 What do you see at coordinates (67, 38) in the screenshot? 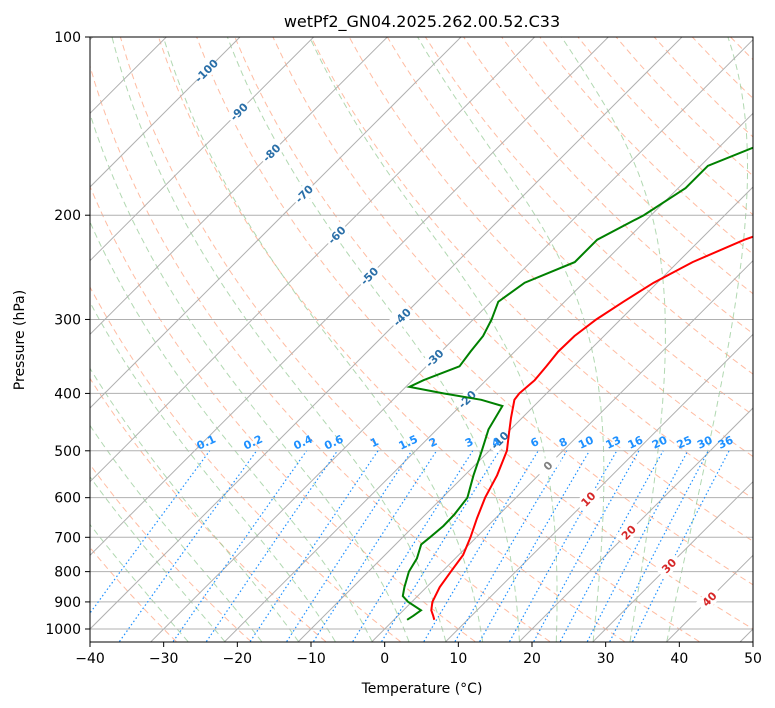
I see `y-tick-label: 100` at bounding box center [67, 38].